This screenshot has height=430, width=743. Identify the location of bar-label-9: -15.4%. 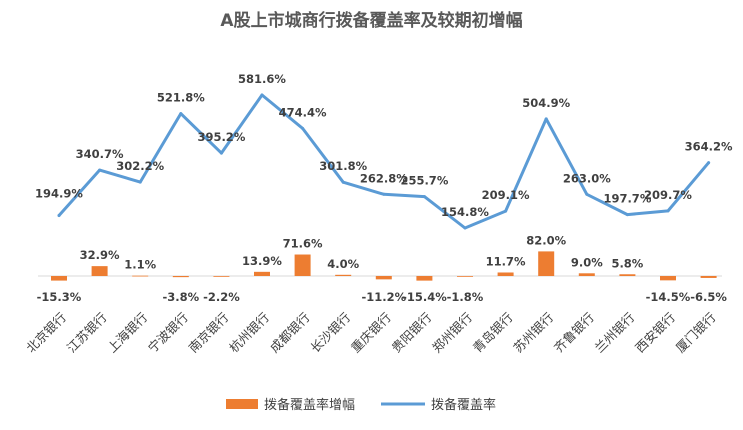
(424, 297).